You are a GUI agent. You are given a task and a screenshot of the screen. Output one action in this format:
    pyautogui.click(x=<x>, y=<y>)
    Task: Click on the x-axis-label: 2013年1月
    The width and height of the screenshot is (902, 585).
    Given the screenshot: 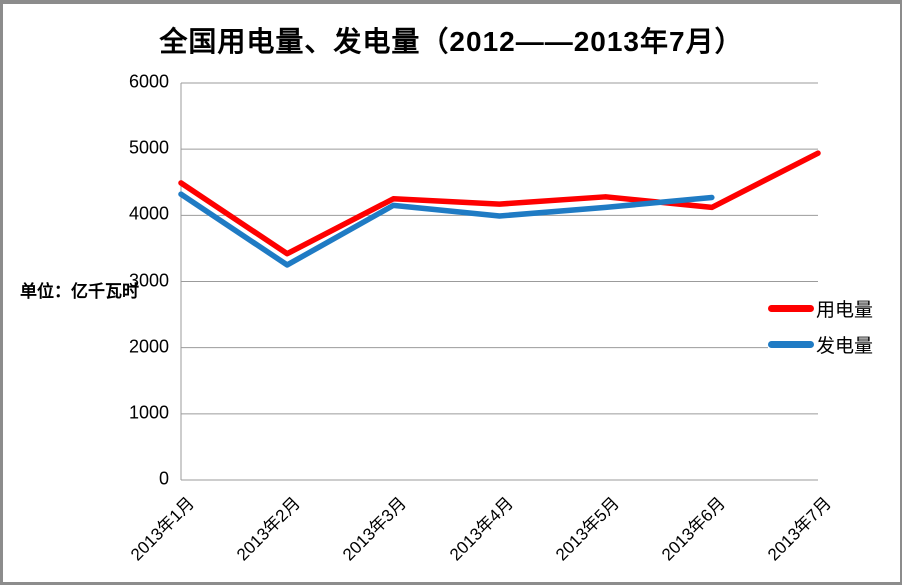 What is the action you would take?
    pyautogui.click(x=162, y=529)
    